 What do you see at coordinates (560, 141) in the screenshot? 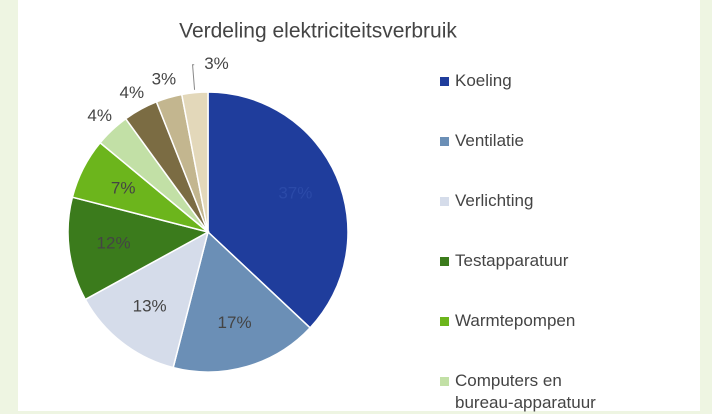
I see `legend-item: Ventilatie` at bounding box center [560, 141].